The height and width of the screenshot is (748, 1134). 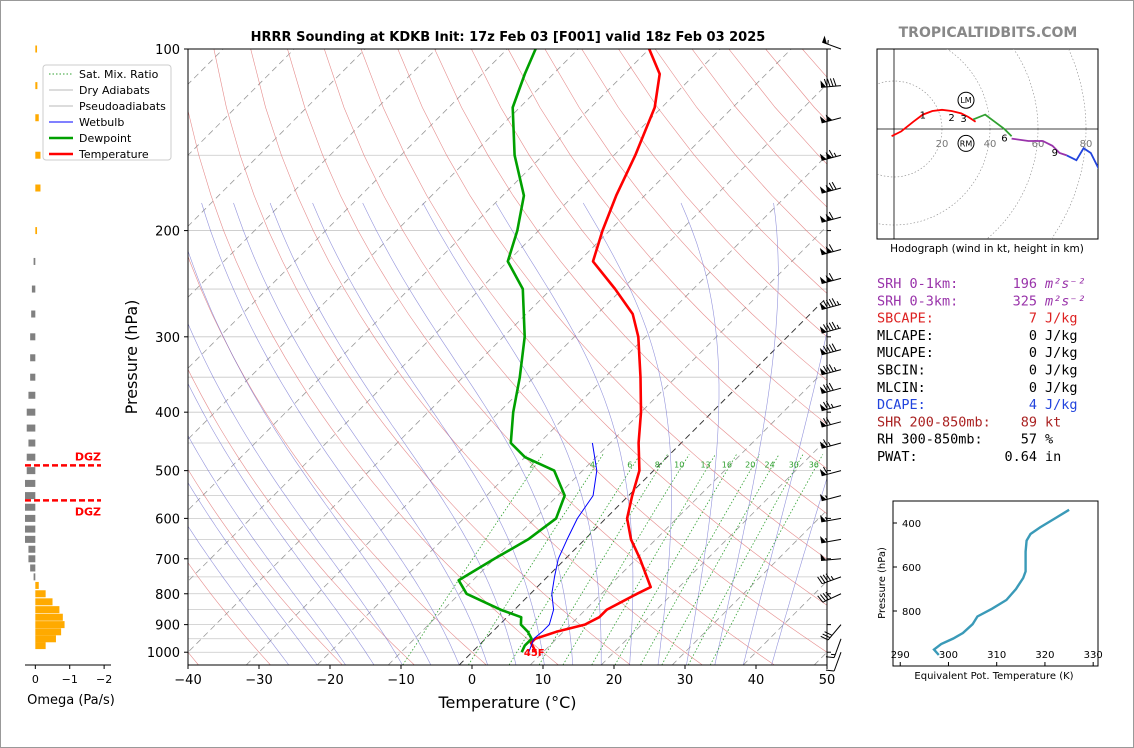 I want to click on hodo-segment, so click(x=1039, y=147).